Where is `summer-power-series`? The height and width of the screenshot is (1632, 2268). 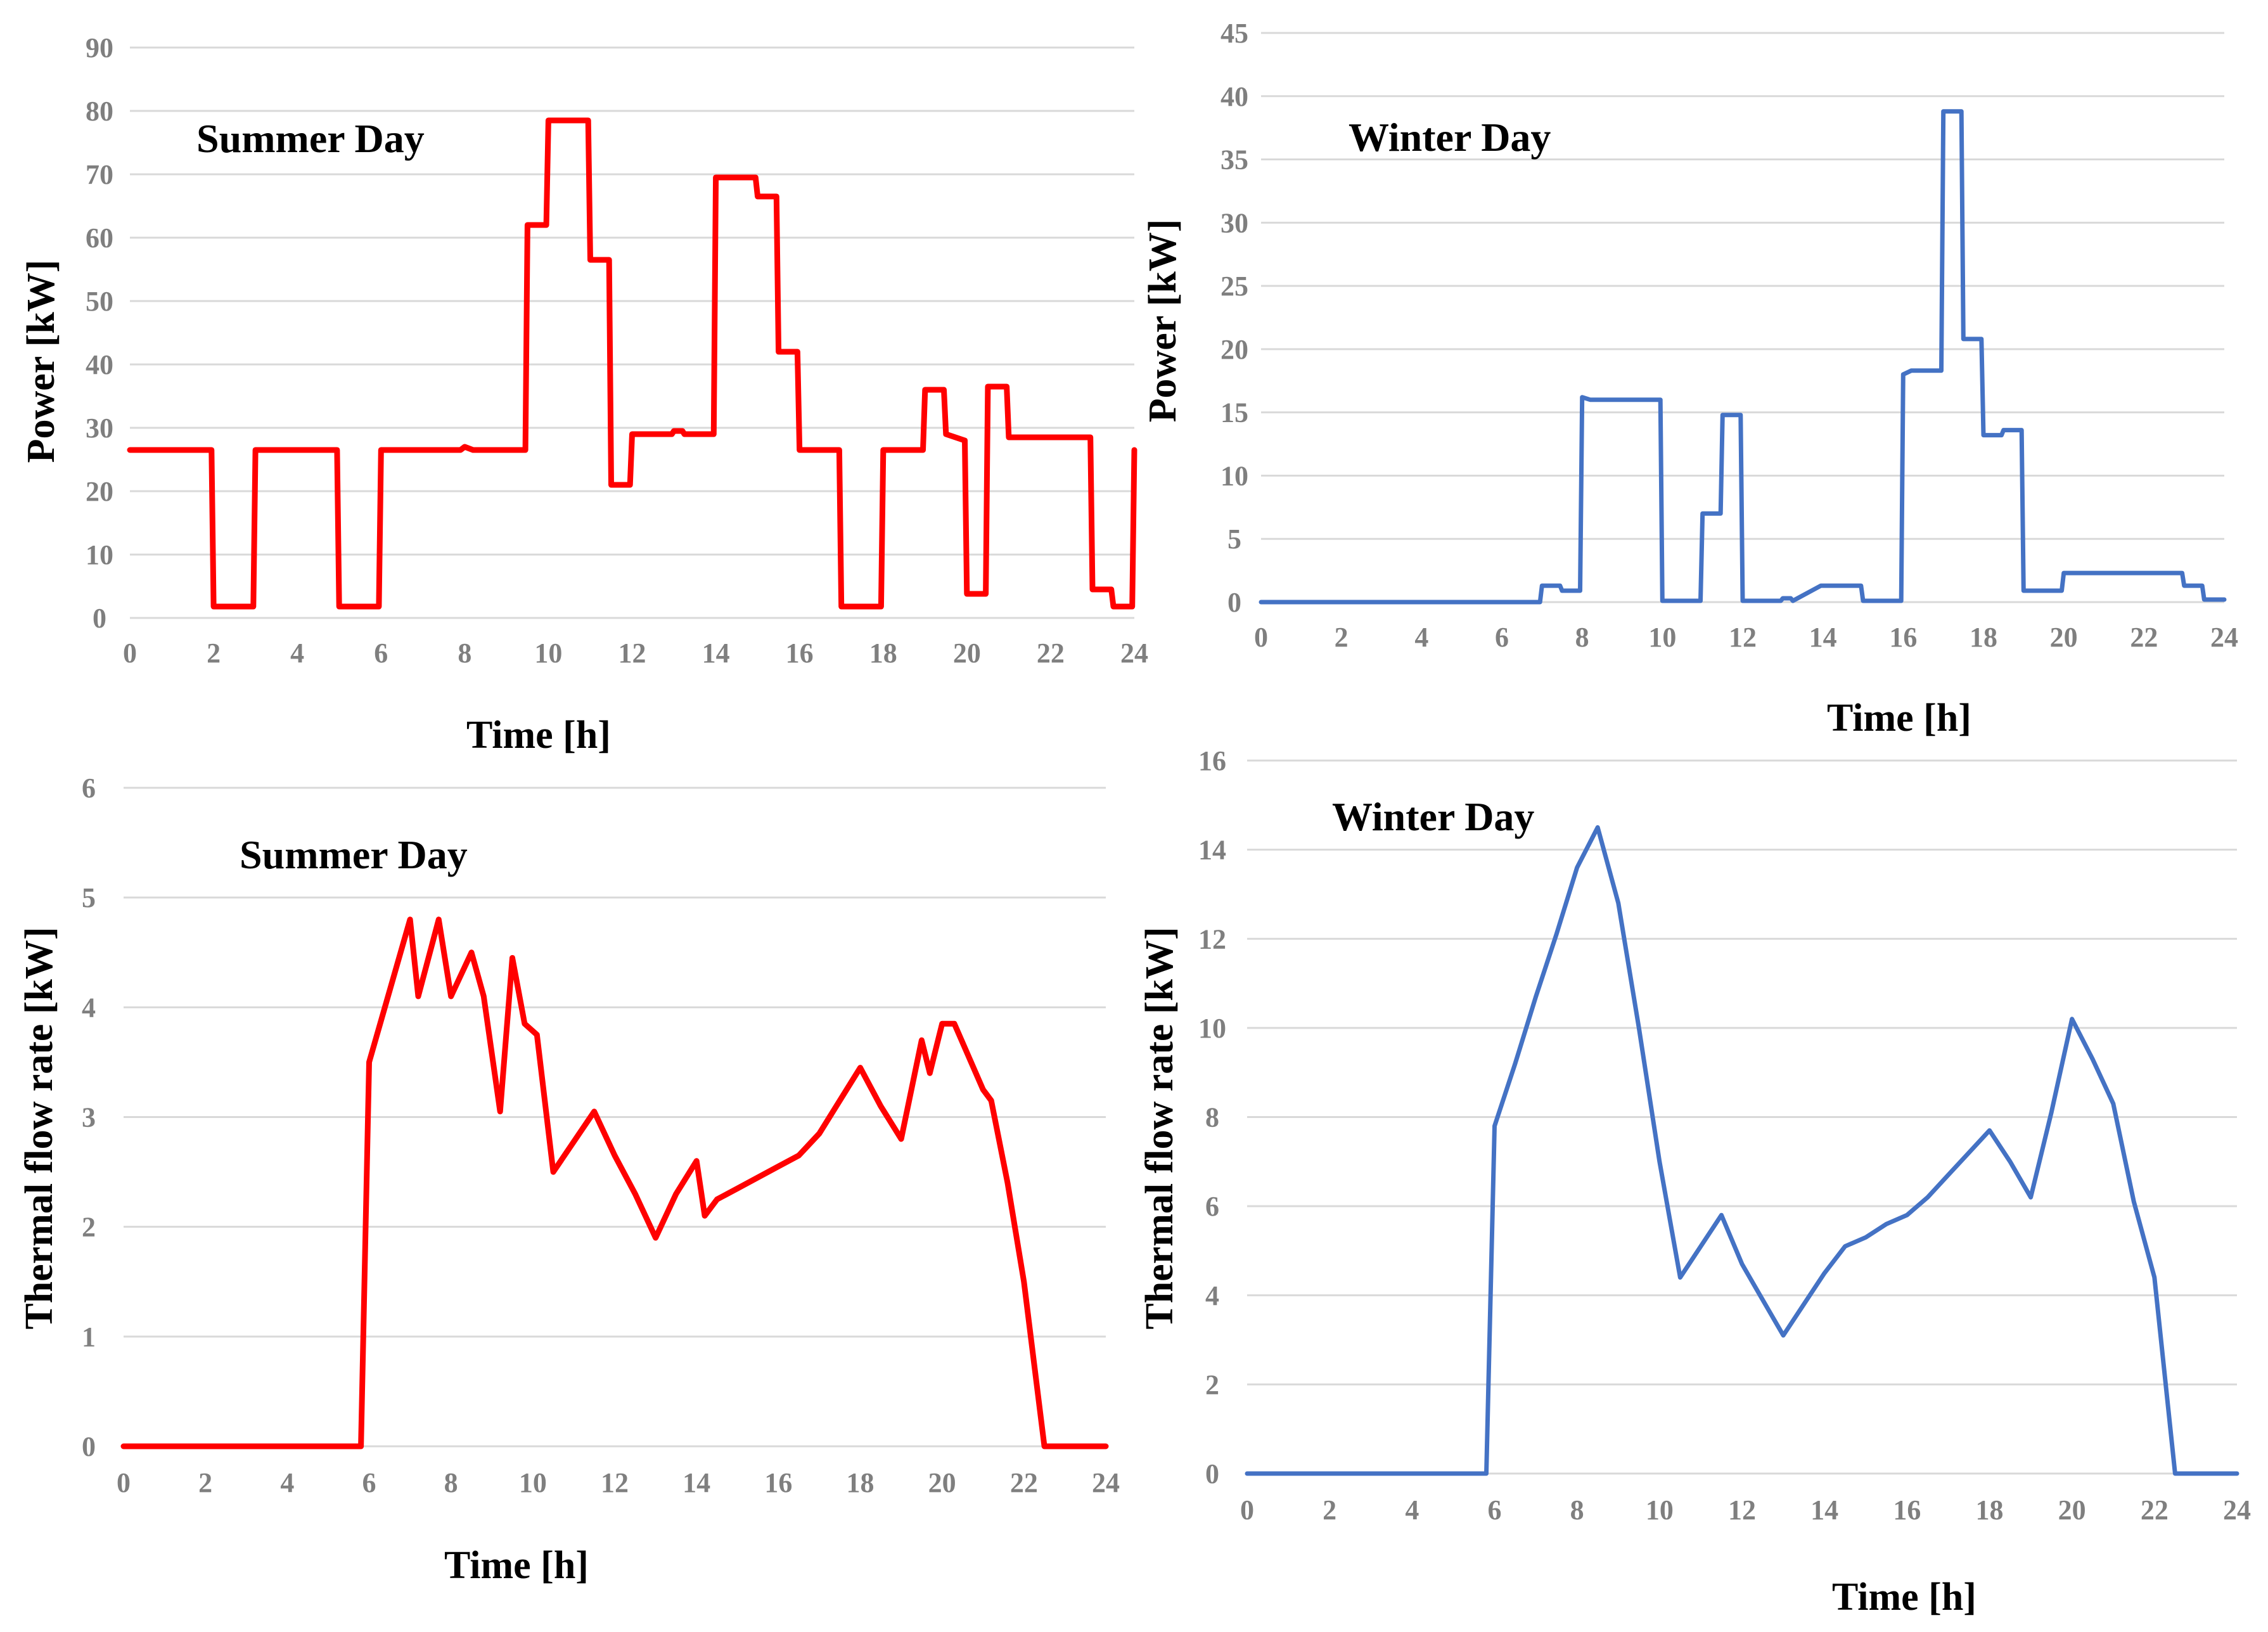 summer-power-series is located at coordinates (632, 363).